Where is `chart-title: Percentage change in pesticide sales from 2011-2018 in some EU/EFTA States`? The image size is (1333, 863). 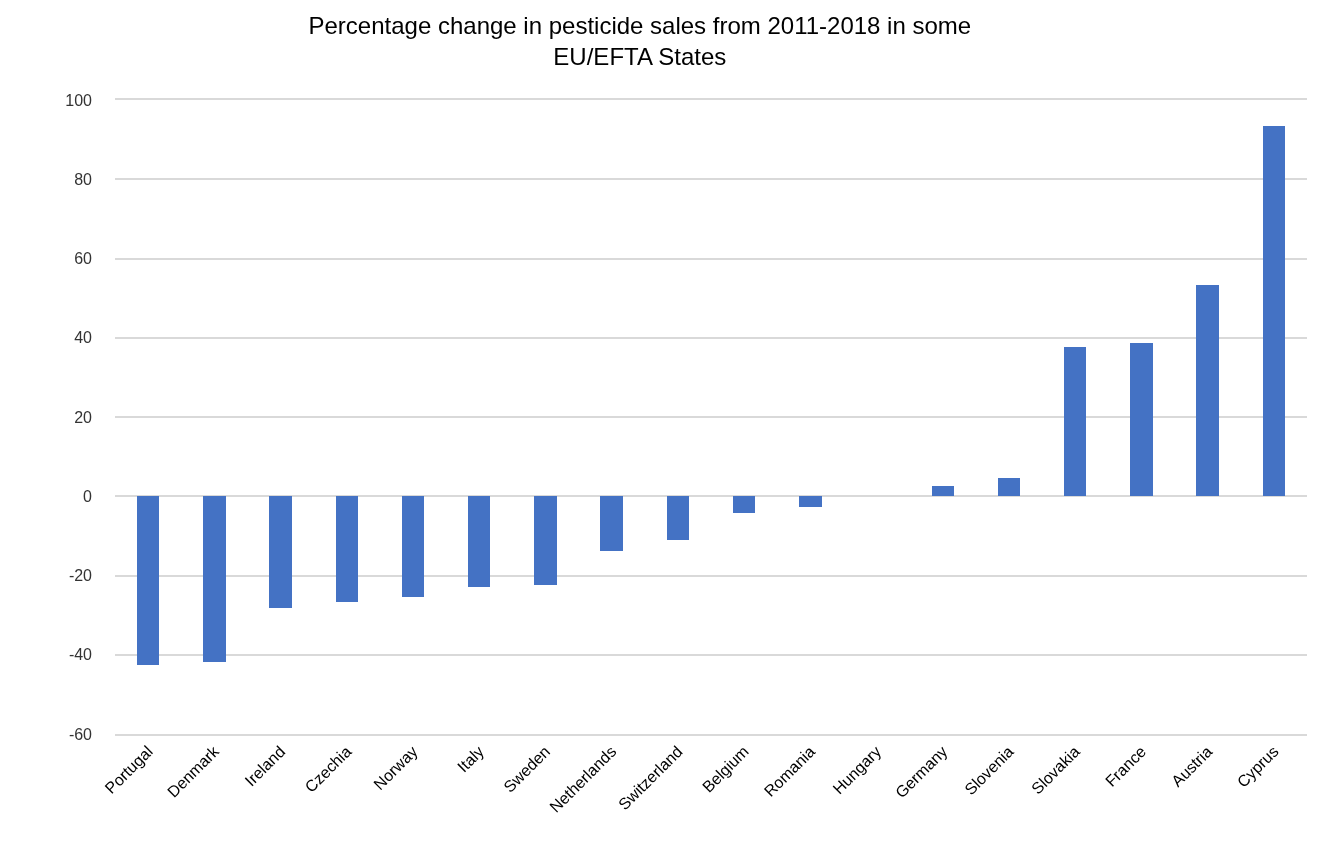 chart-title: Percentage change in pesticide sales from 2011-2018 in some EU/EFTA States is located at coordinates (640, 41).